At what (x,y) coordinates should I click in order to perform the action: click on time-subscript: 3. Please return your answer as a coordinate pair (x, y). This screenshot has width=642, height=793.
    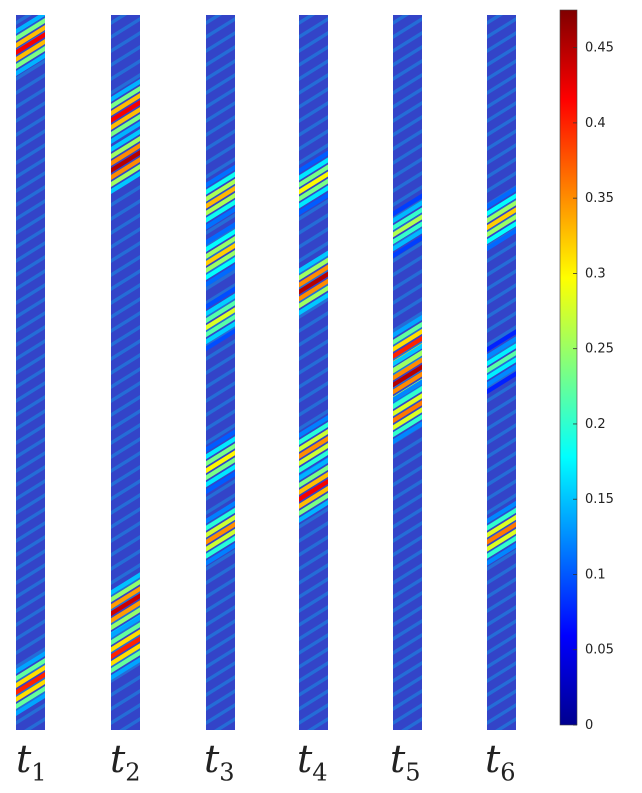
    Looking at the image, I should click on (227, 772).